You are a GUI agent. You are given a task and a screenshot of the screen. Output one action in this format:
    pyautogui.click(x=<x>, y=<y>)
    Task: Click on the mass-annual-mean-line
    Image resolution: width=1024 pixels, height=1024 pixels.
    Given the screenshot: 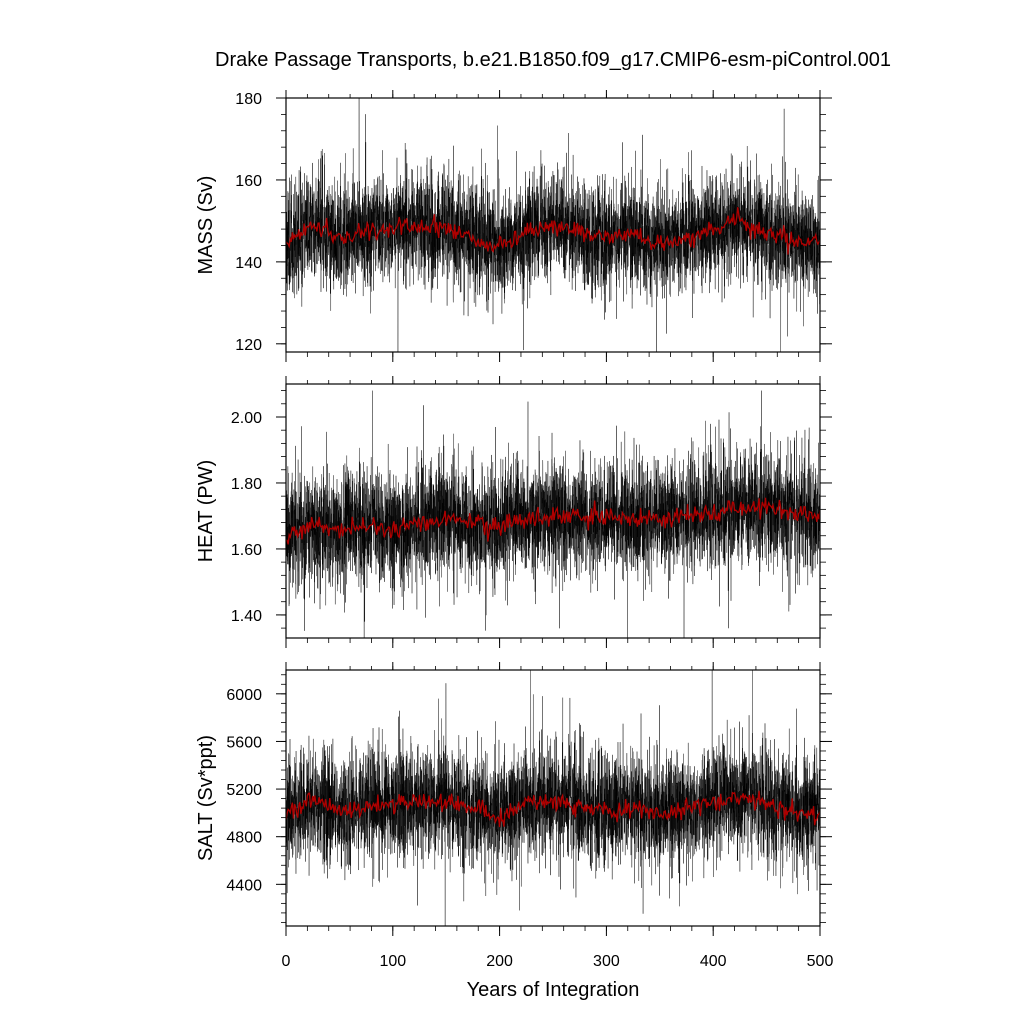 What is the action you would take?
    pyautogui.click(x=553, y=231)
    